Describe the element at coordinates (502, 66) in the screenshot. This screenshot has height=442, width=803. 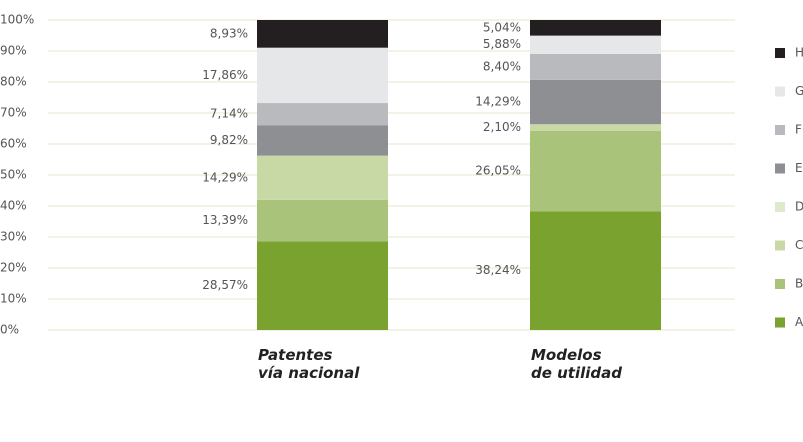
I see `value-label: 8,40%` at that location.